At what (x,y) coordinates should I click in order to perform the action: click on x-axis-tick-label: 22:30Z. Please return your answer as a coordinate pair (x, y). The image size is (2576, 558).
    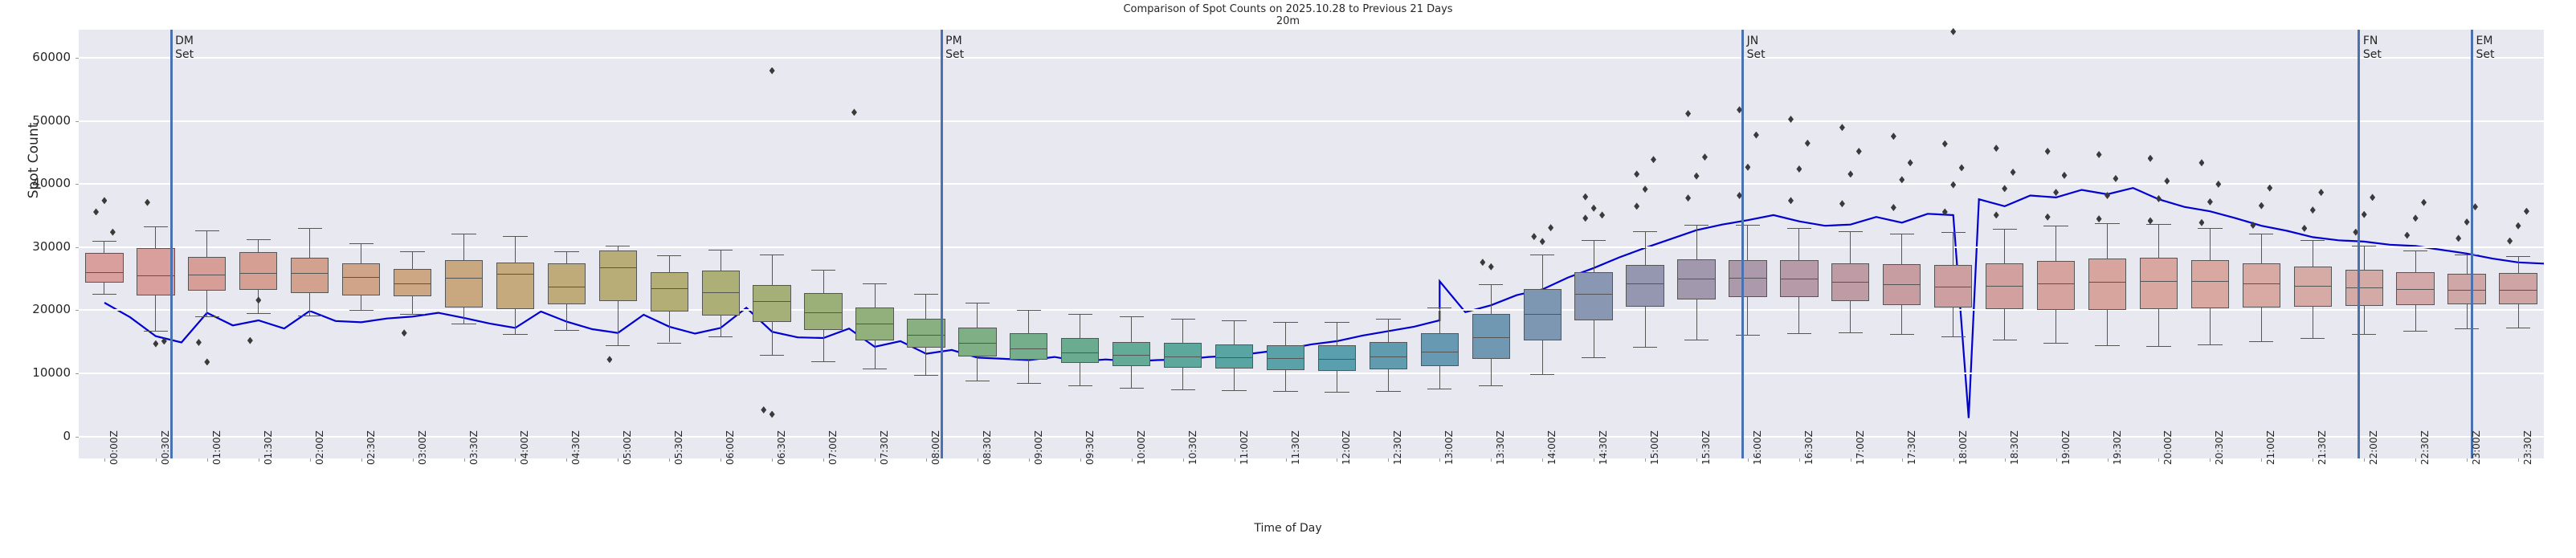
    Looking at the image, I should click on (2425, 447).